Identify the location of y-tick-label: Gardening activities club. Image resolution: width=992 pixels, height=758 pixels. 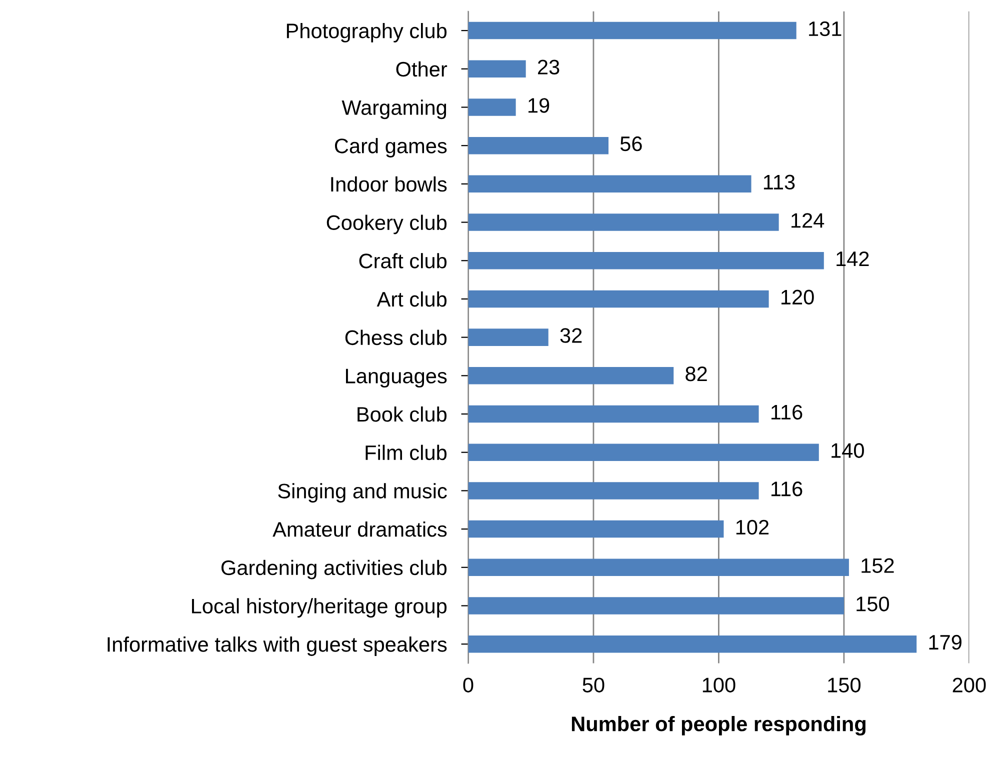
(334, 570).